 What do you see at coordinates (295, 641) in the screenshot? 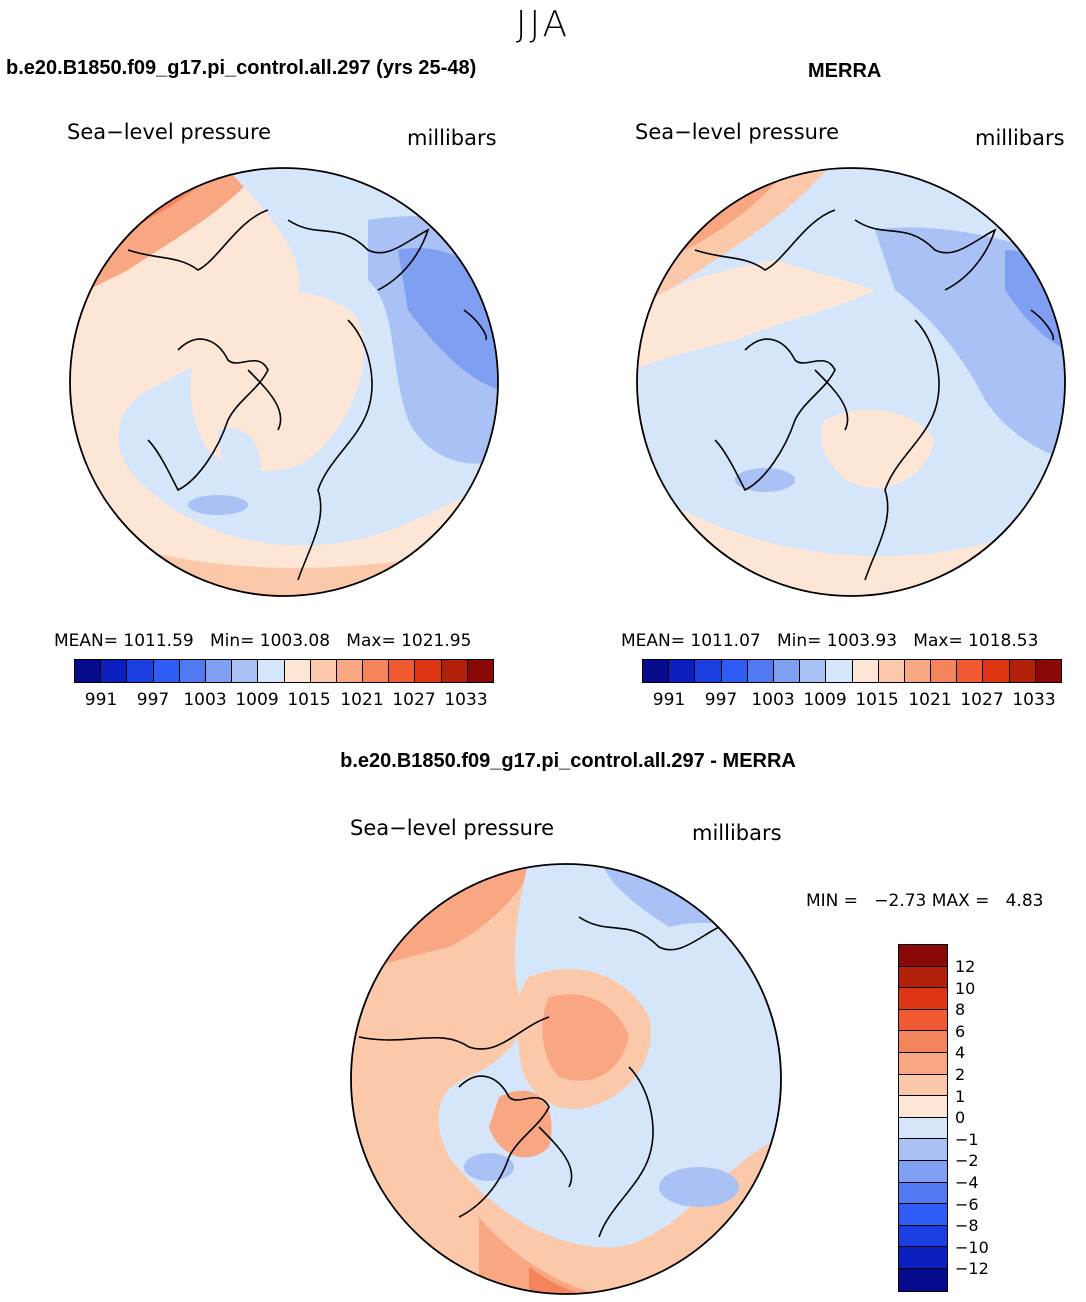
I see `model-min-value: 1003.08` at bounding box center [295, 641].